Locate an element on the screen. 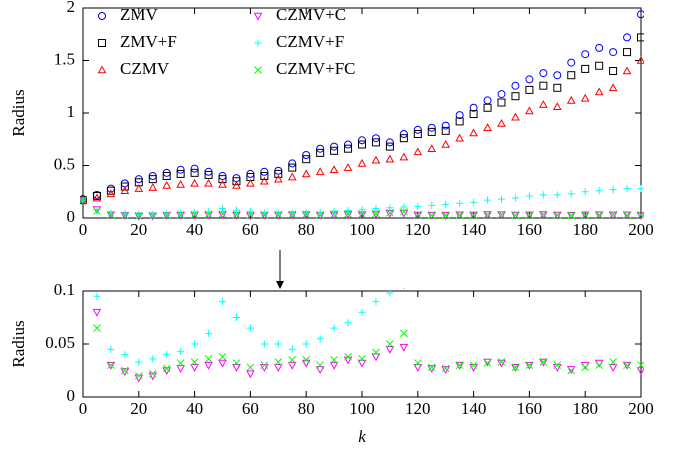  x-tick-label: 80 is located at coordinates (306, 229).